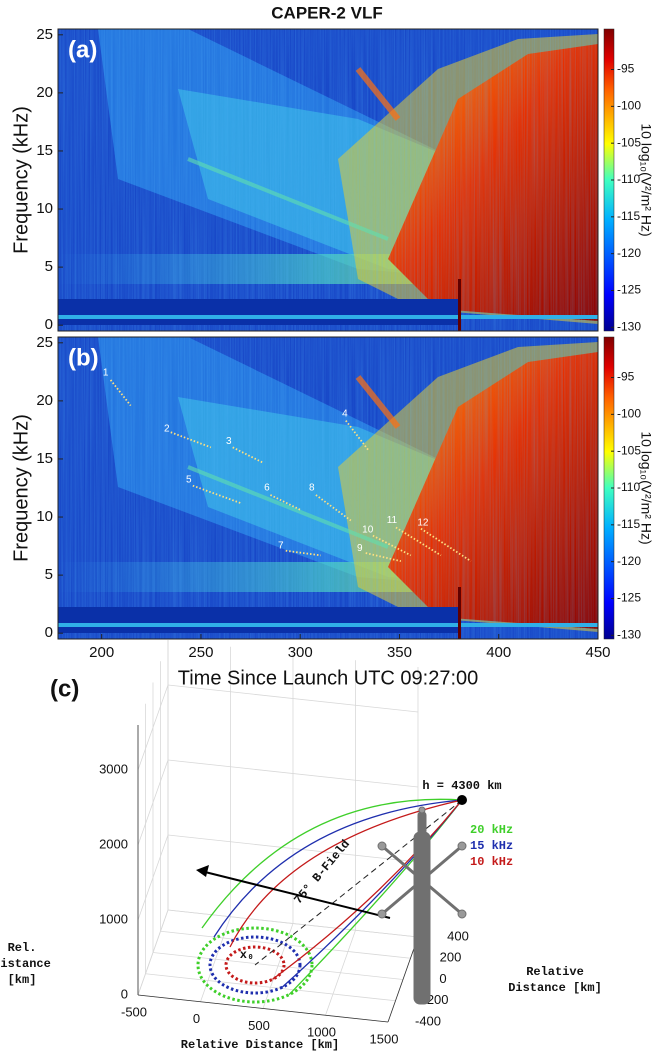 This screenshot has width=654, height=1055. What do you see at coordinates (428, 1020) in the screenshot?
I see `y-tick-label: -400` at bounding box center [428, 1020].